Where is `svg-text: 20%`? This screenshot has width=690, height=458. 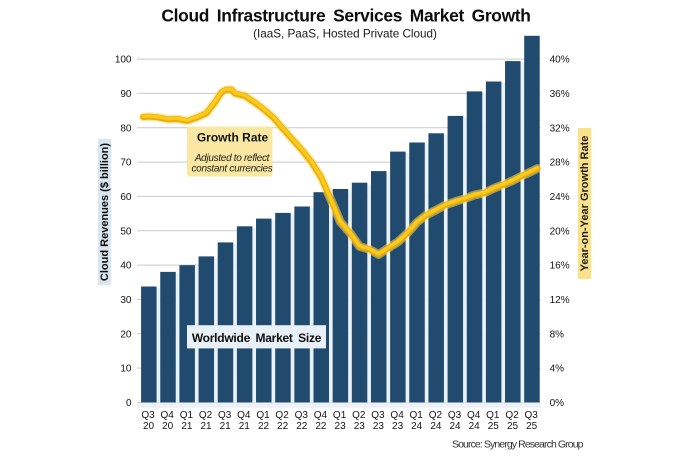 svg-text: 20% is located at coordinates (560, 231).